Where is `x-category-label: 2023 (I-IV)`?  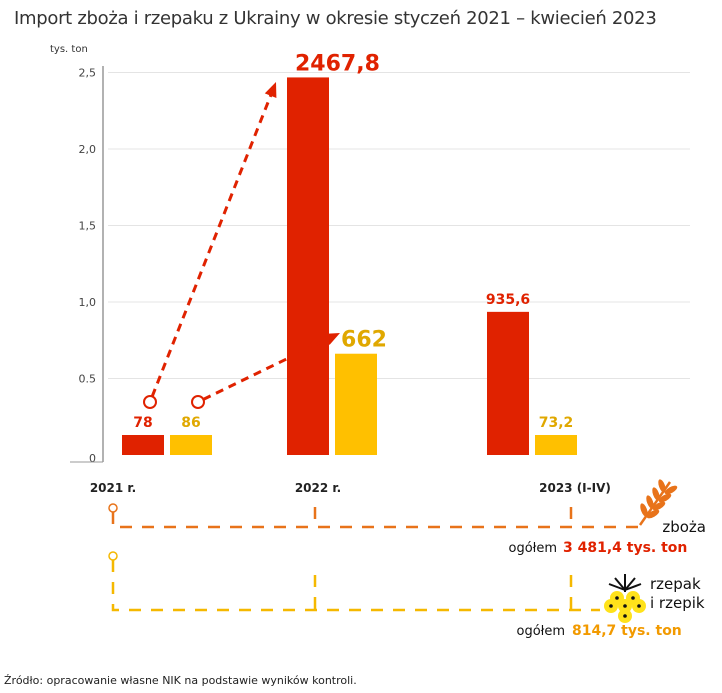
x-category-label: 2023 (I-IV) is located at coordinates (575, 488).